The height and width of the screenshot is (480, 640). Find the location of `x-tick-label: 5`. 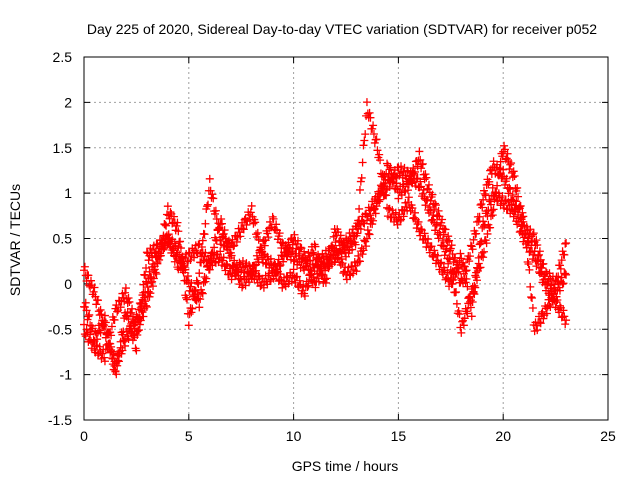

x-tick-label: 5 is located at coordinates (189, 436).